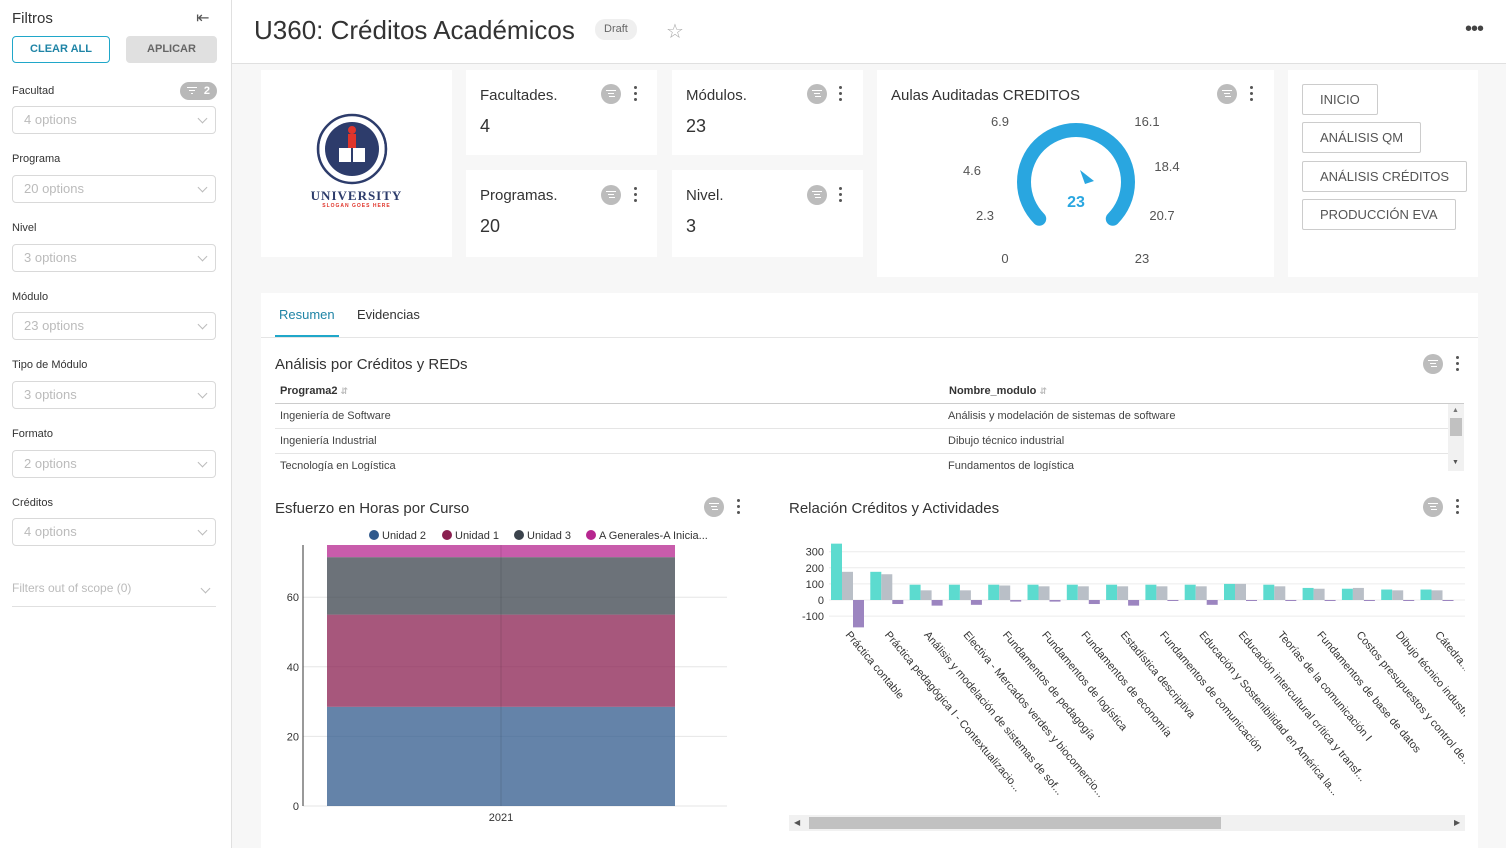  What do you see at coordinates (32, 18) in the screenshot?
I see `sidebar-title: Filtros` at bounding box center [32, 18].